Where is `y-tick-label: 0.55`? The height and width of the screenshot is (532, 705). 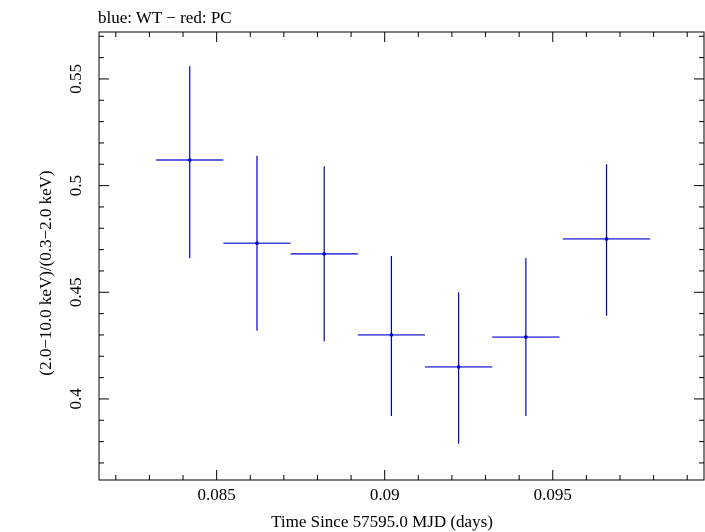
y-tick-label: 0.55 is located at coordinates (75, 79).